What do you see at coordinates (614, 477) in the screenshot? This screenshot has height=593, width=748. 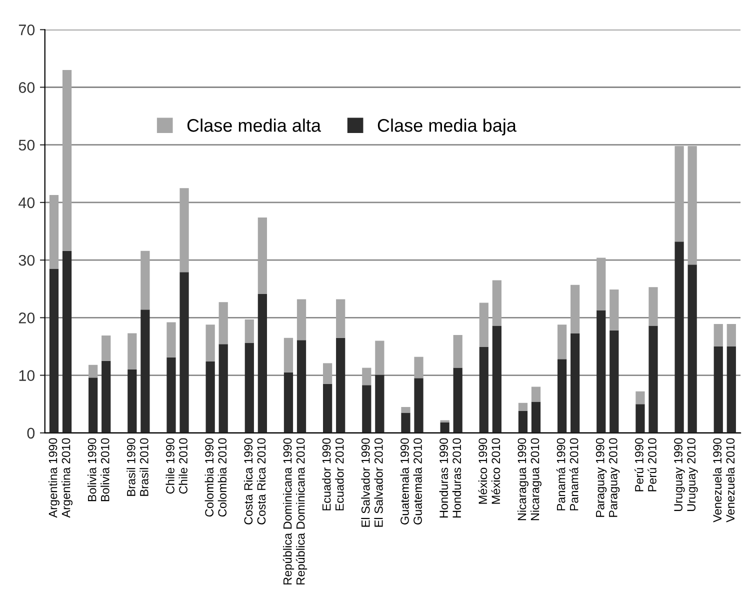 I see `x-tick-label: Paraguay 2010` at bounding box center [614, 477].